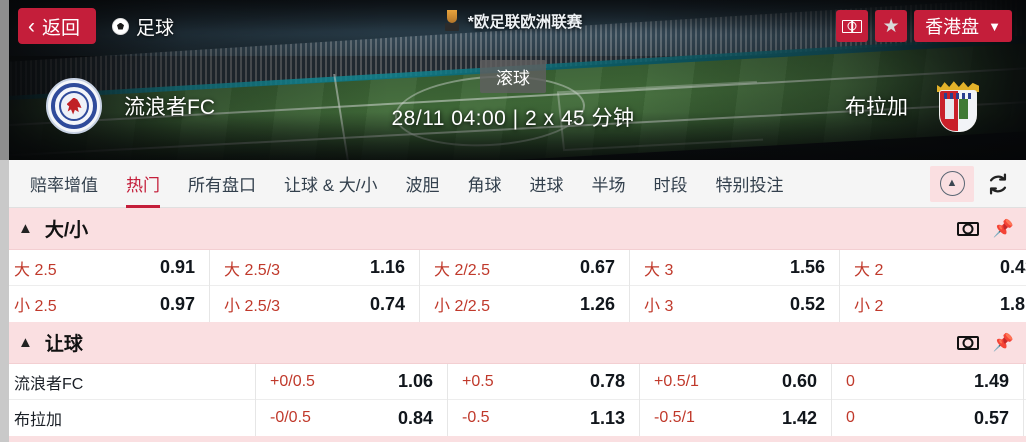  What do you see at coordinates (4, 80) in the screenshot?
I see `scrollbar-thumb` at bounding box center [4, 80].